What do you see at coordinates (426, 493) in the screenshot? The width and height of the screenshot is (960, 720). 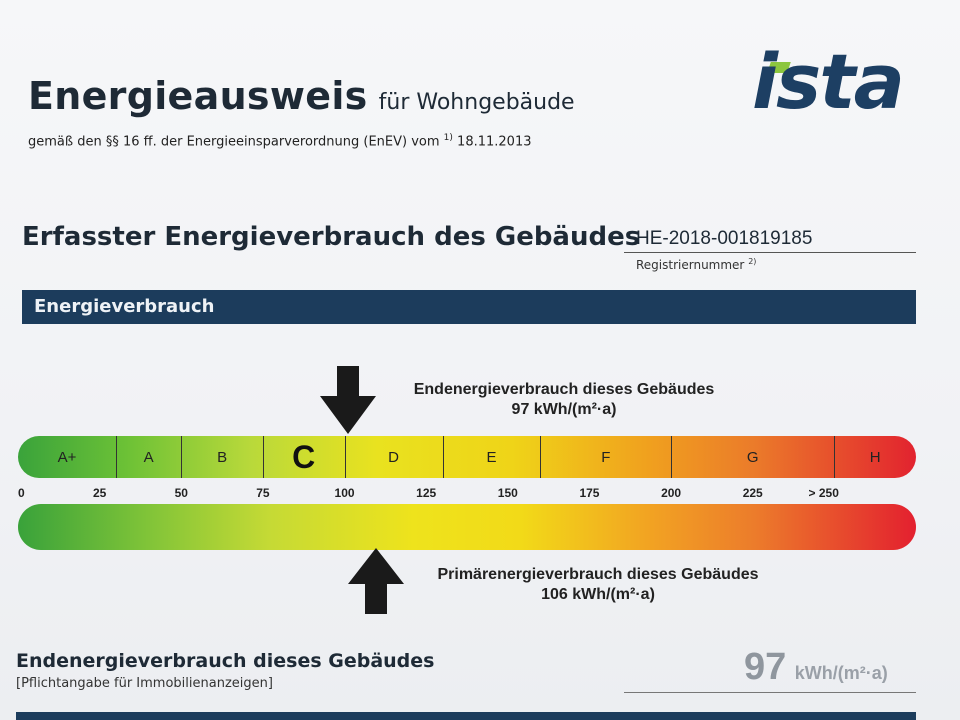 I see `scale-tick-label: 125` at bounding box center [426, 493].